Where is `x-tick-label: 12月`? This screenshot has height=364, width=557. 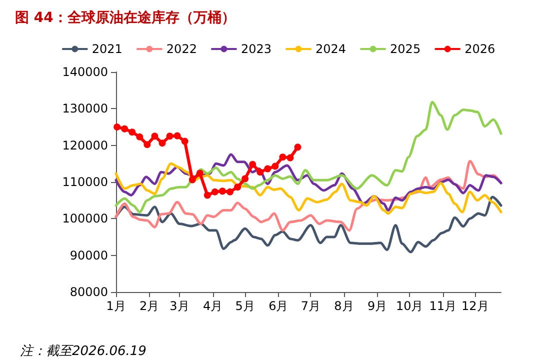
x-tick-label: 12月 is located at coordinates (475, 306).